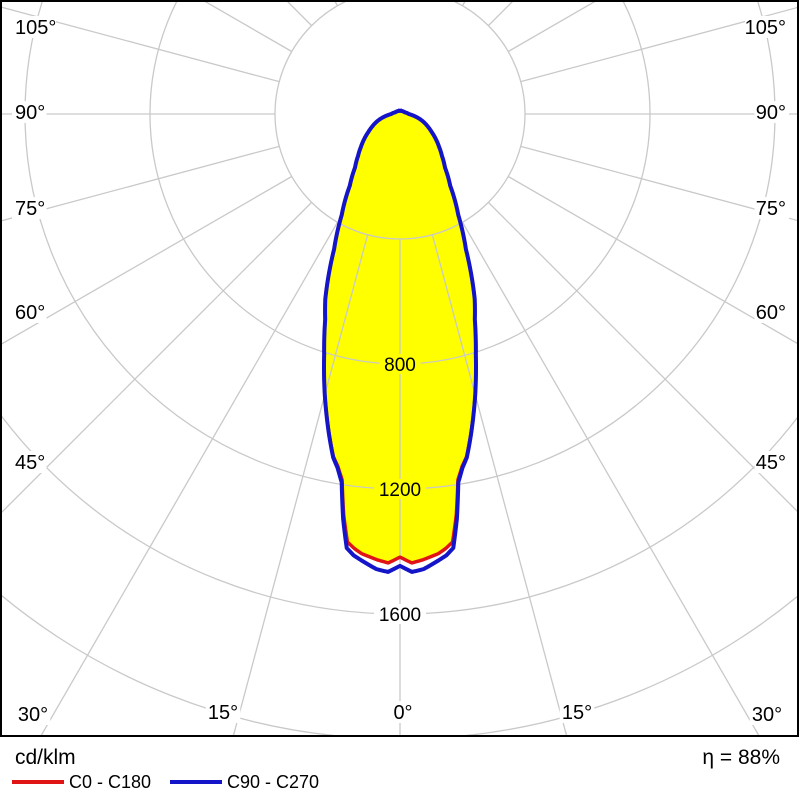 This screenshot has width=800, height=800. I want to click on ring-labels: 800 1200 1600, so click(400, 490).